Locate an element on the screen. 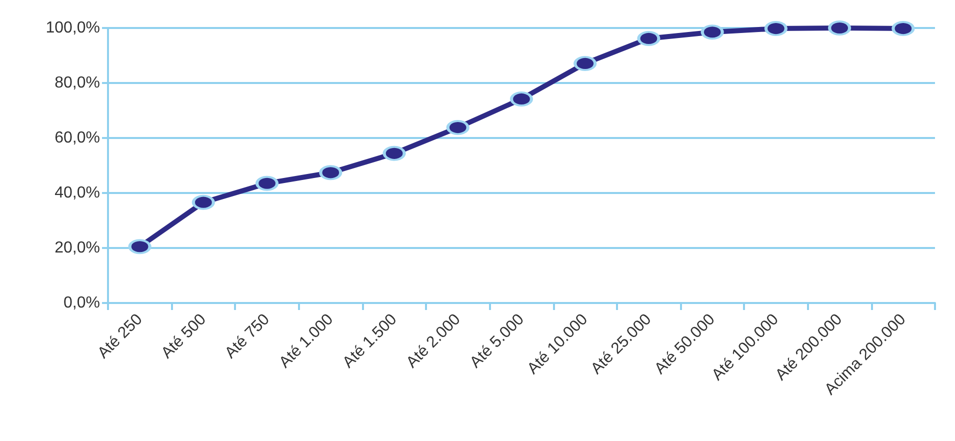 This screenshot has width=955, height=441. y-tick-label: 80,0% is located at coordinates (77, 83).